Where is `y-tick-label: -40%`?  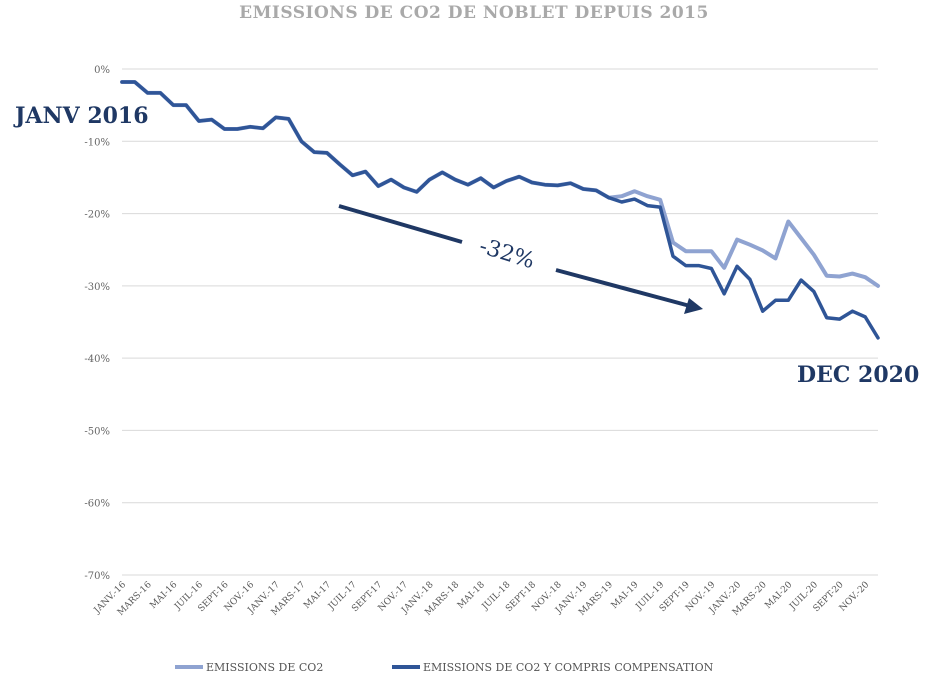
y-tick-label: -40% is located at coordinates (97, 359).